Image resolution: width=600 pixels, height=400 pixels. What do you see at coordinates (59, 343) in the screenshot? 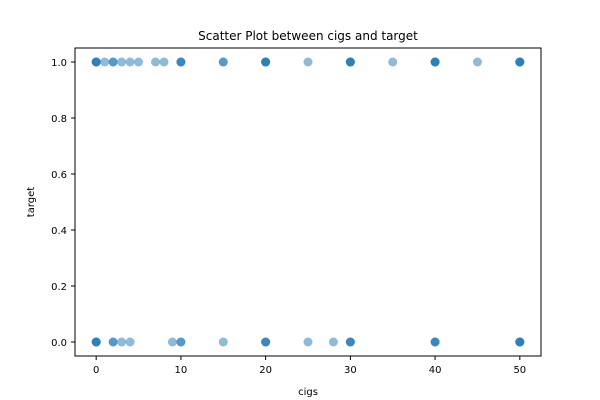
I see `y-tick-label: 0.0` at bounding box center [59, 343].